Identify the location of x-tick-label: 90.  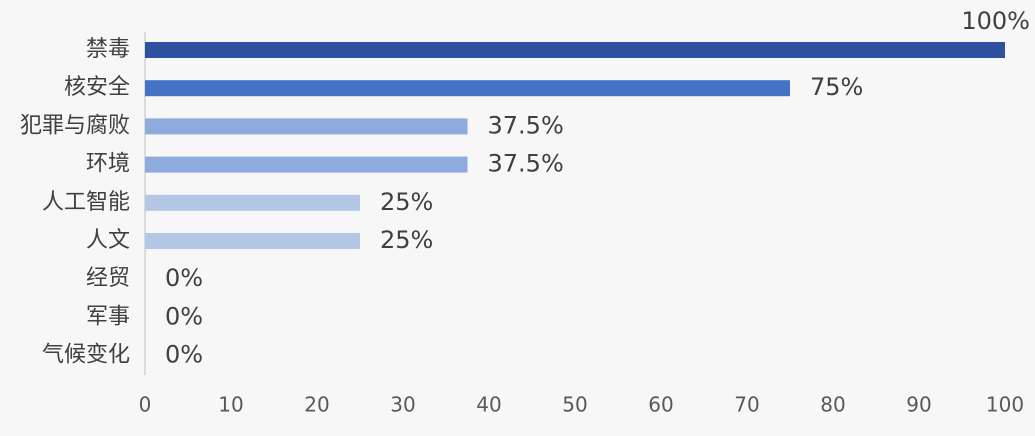
(918, 405).